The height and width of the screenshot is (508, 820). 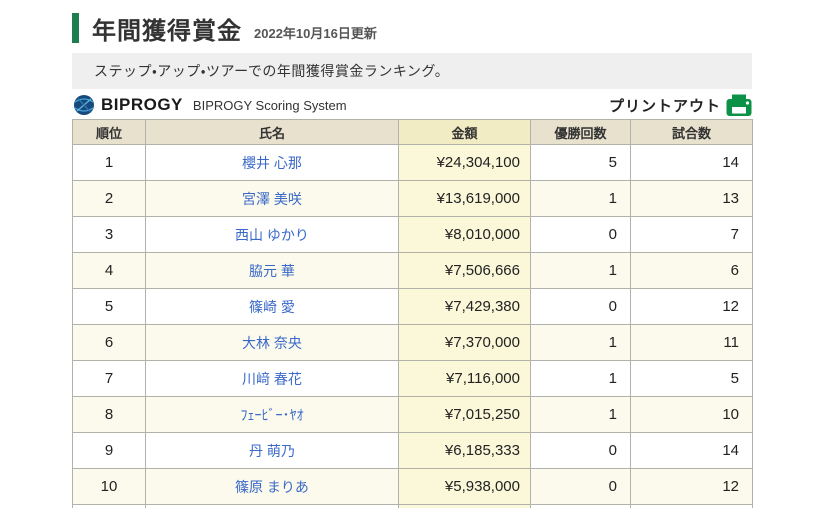 I want to click on name-cell: ﾌｪｰﾋﾞｰ･ﾔｵ, so click(x=272, y=414).